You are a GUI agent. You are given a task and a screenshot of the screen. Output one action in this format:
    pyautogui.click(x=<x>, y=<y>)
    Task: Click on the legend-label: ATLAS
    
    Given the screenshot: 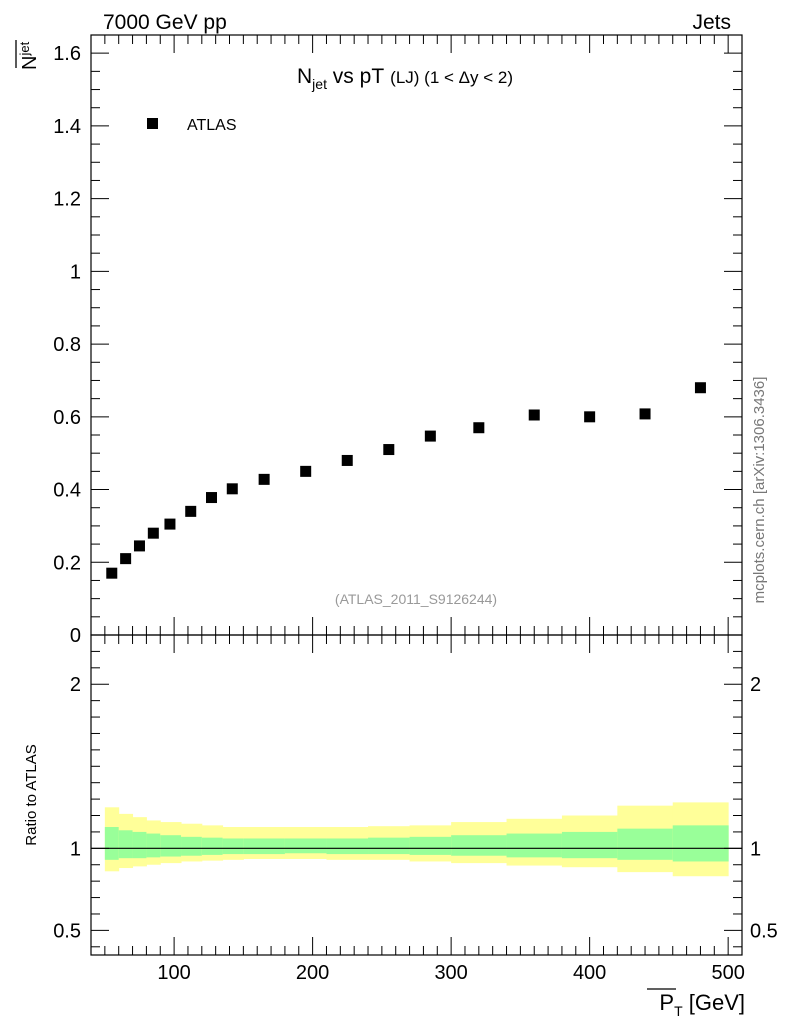 What is the action you would take?
    pyautogui.click(x=212, y=125)
    